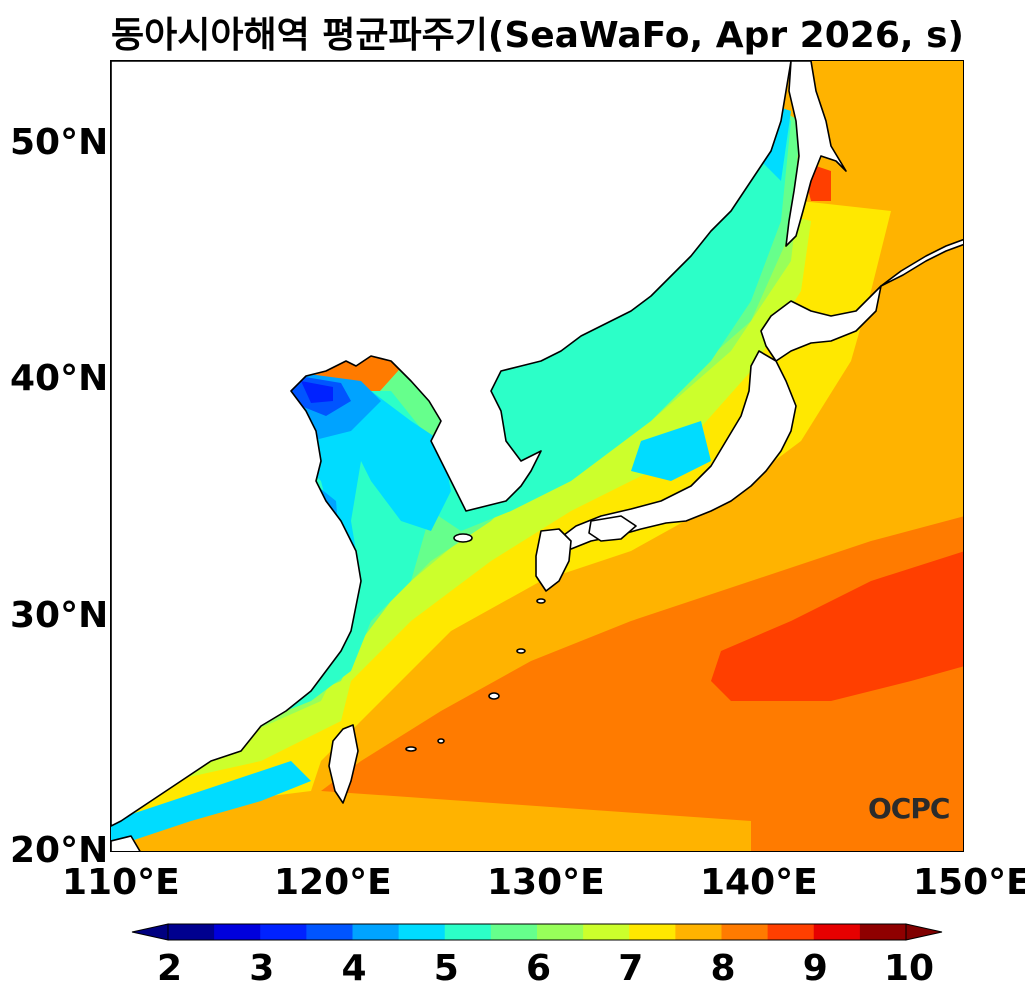  I want to click on colorbar-tick-label: 5, so click(446, 968).